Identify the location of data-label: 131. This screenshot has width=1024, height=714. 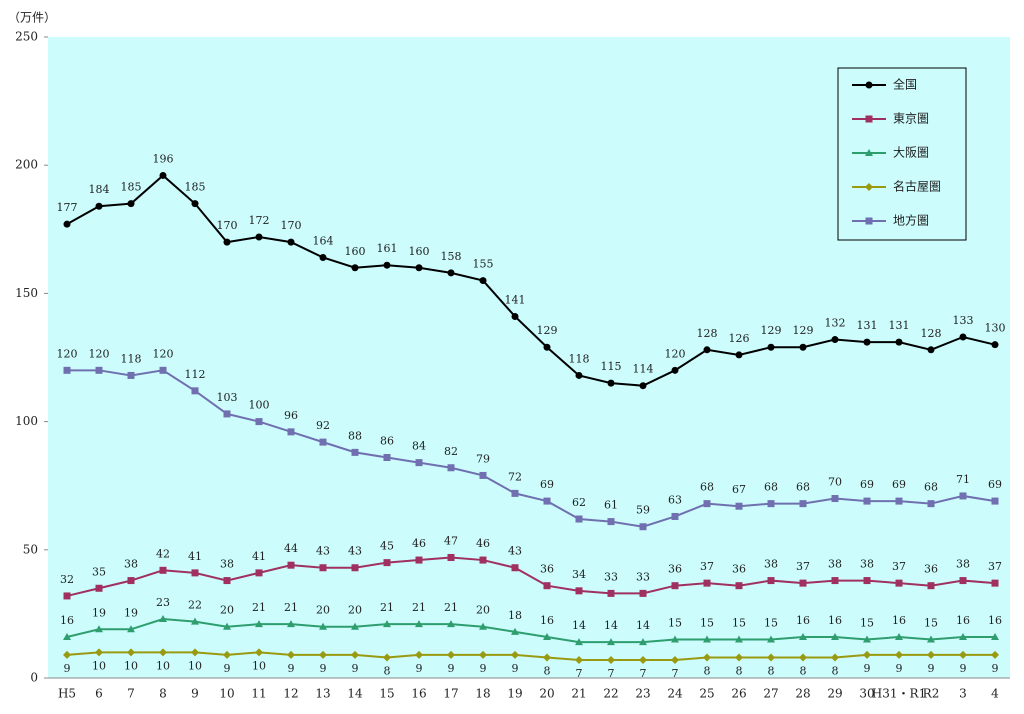
(899, 325).